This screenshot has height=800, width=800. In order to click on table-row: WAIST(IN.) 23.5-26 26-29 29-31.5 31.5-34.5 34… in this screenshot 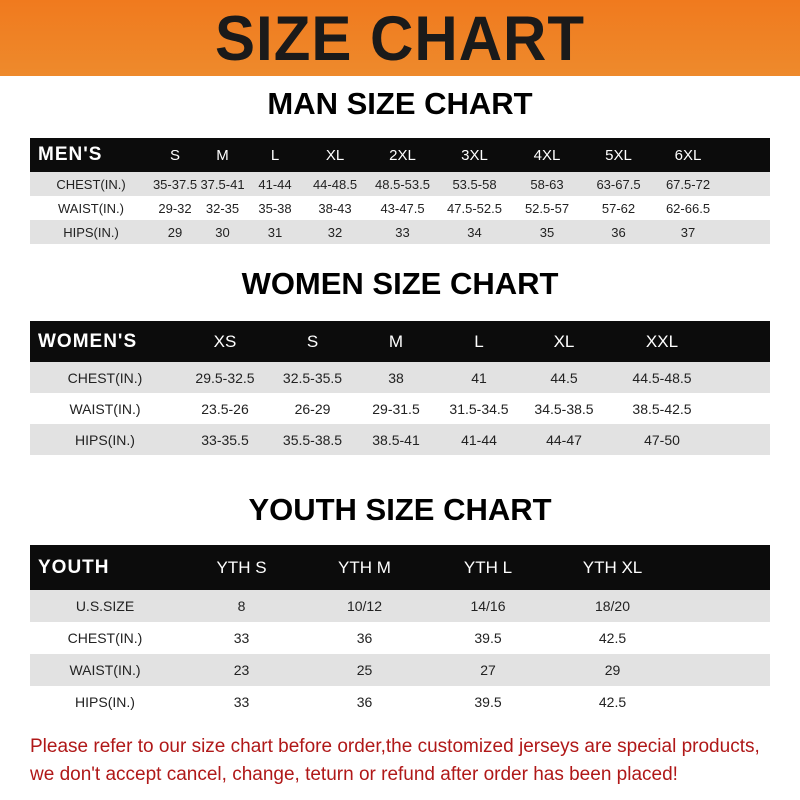, I will do `click(400, 408)`.